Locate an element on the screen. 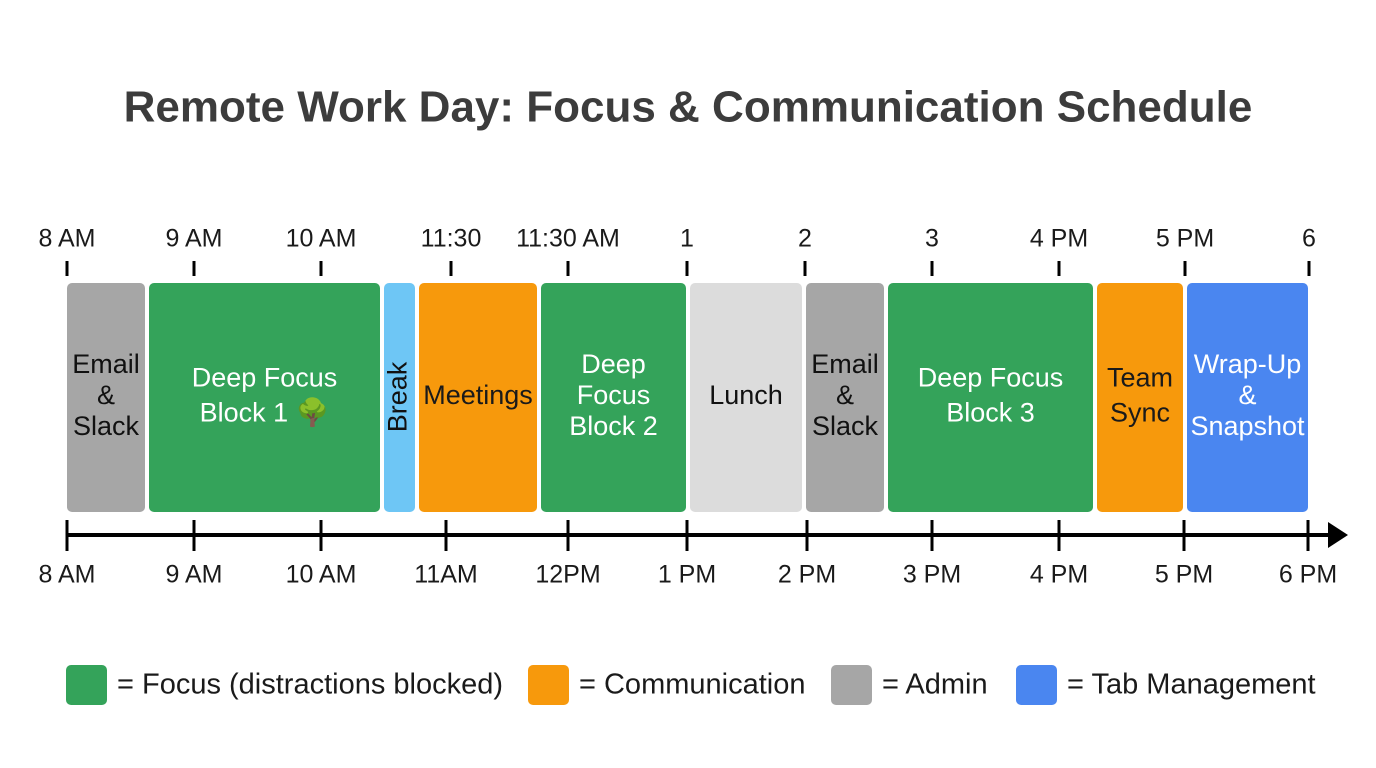 The width and height of the screenshot is (1376, 768). top-time-label: 1 is located at coordinates (687, 239).